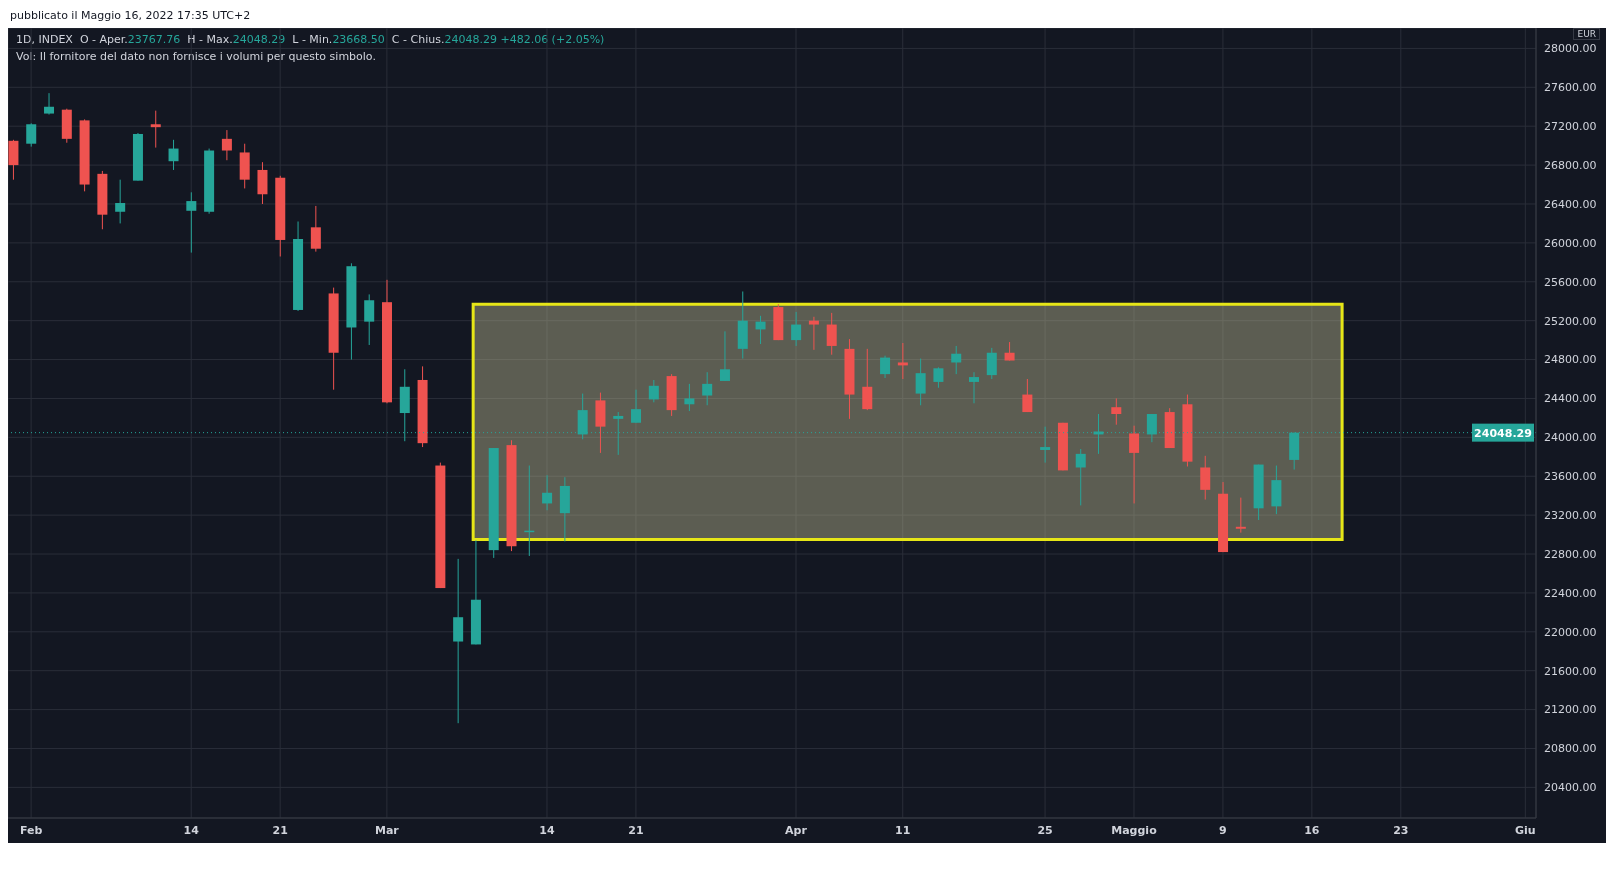 The width and height of the screenshot is (1614, 877). I want to click on y-tick-label: 28000.00, so click(1570, 49).